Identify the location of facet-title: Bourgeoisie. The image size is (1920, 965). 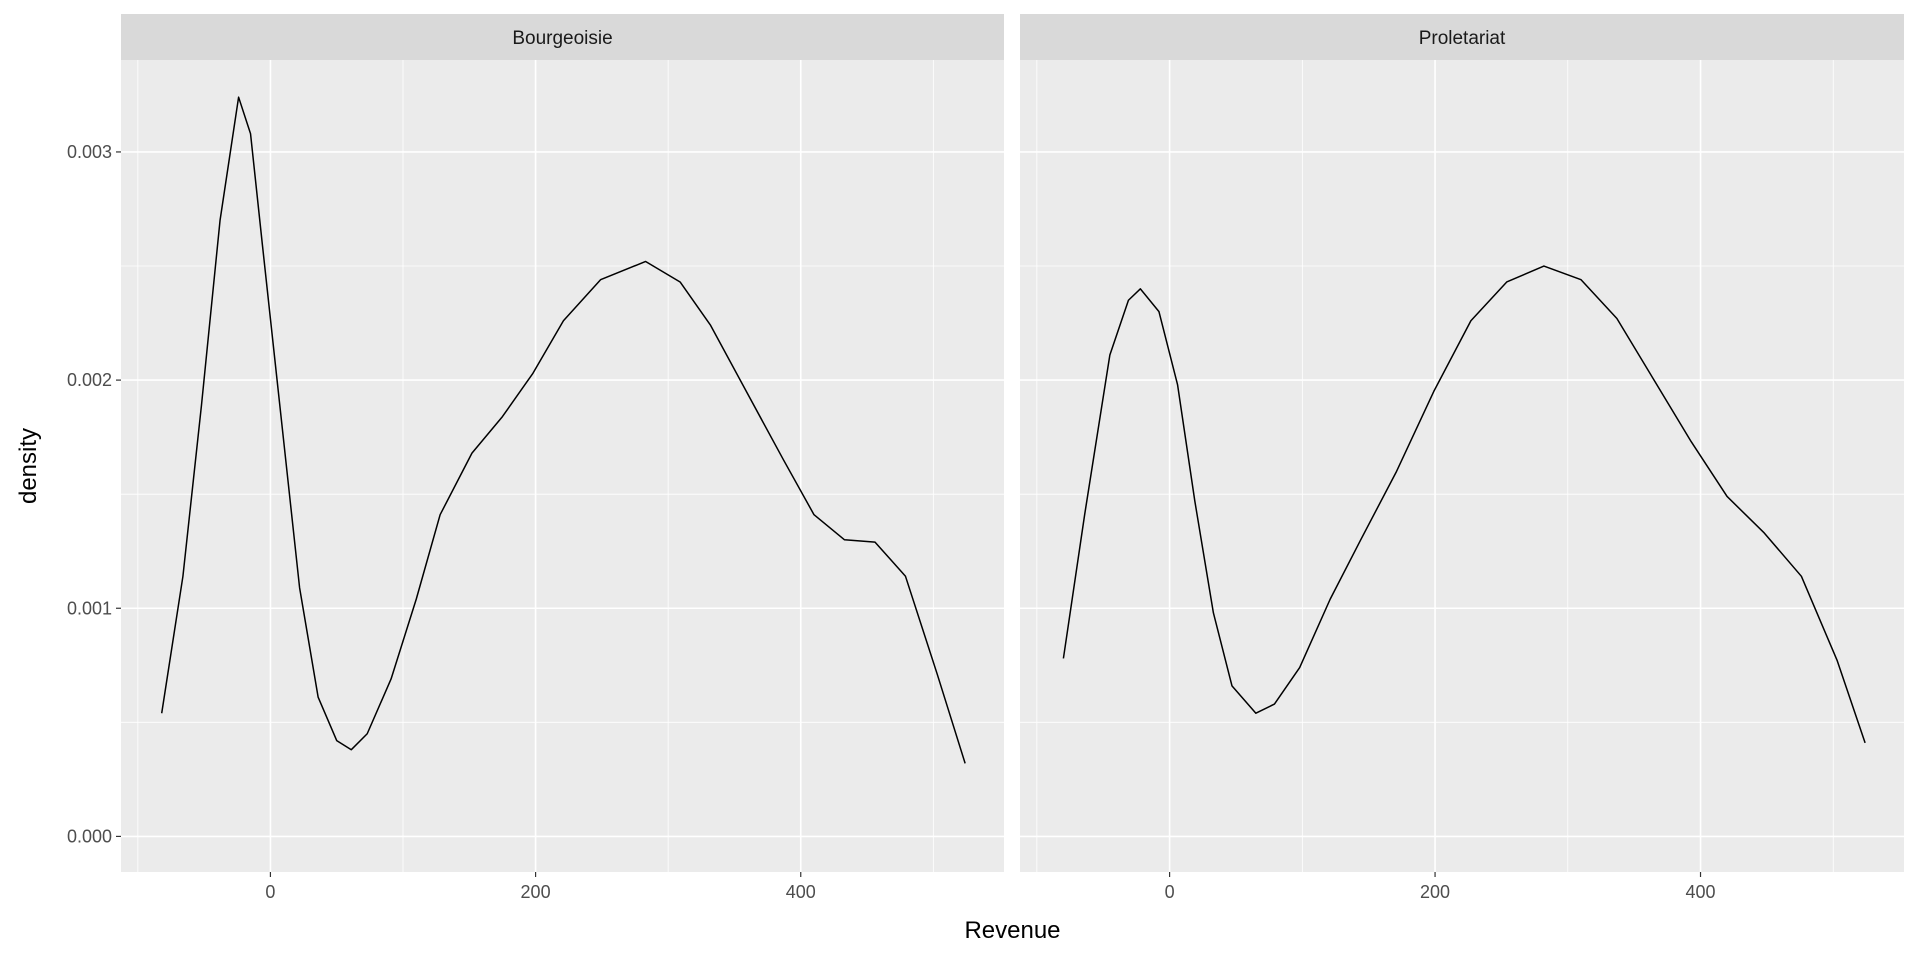
(562, 38).